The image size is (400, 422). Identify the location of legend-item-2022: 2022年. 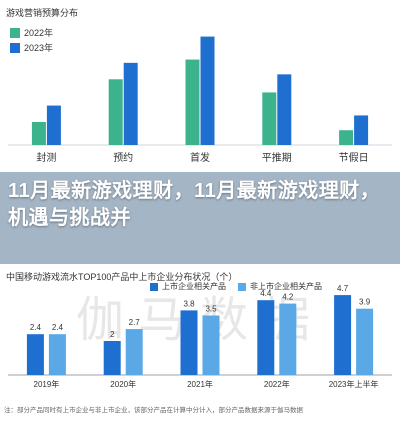
(31, 32).